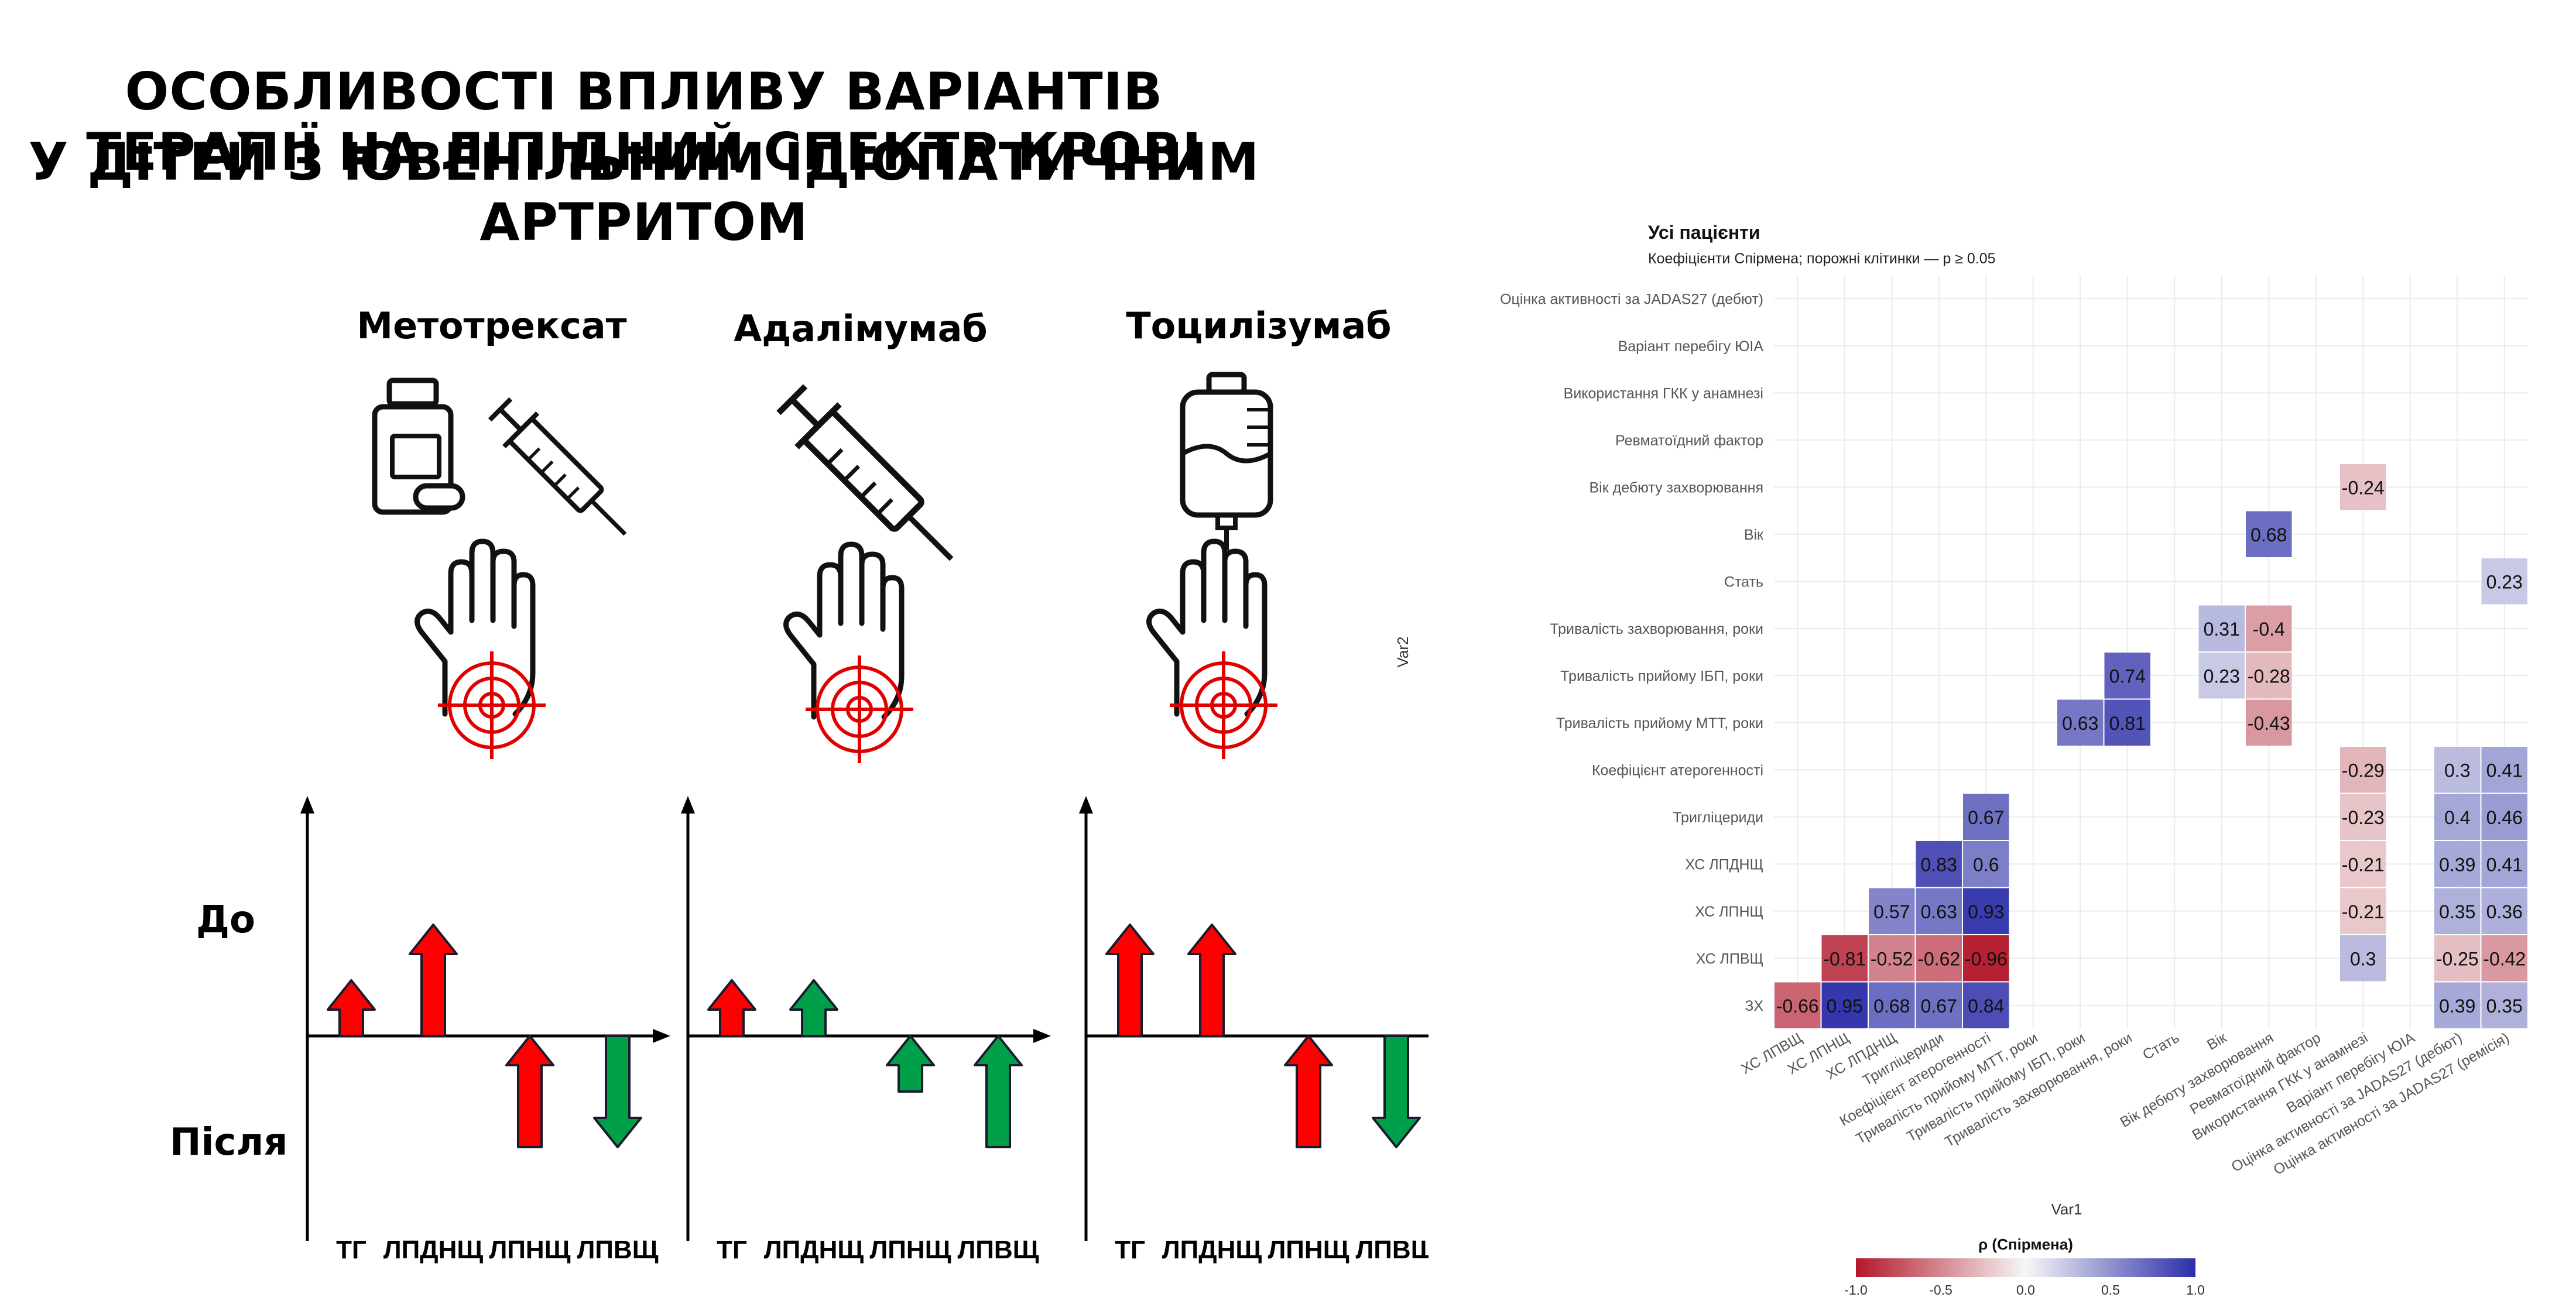 This screenshot has height=1311, width=2576. I want to click on pill-bottle-icon, so click(418, 446).